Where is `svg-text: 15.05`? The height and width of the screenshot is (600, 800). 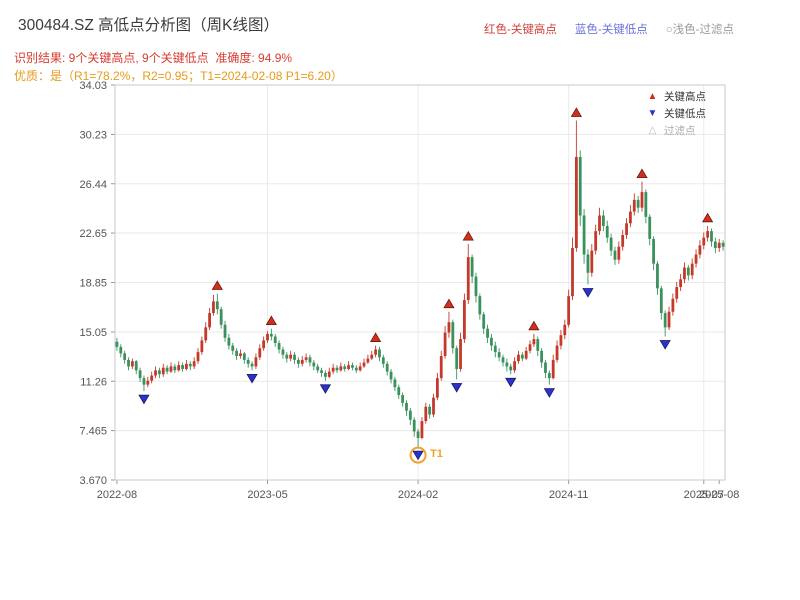
svg-text: 15.05 is located at coordinates (93, 333).